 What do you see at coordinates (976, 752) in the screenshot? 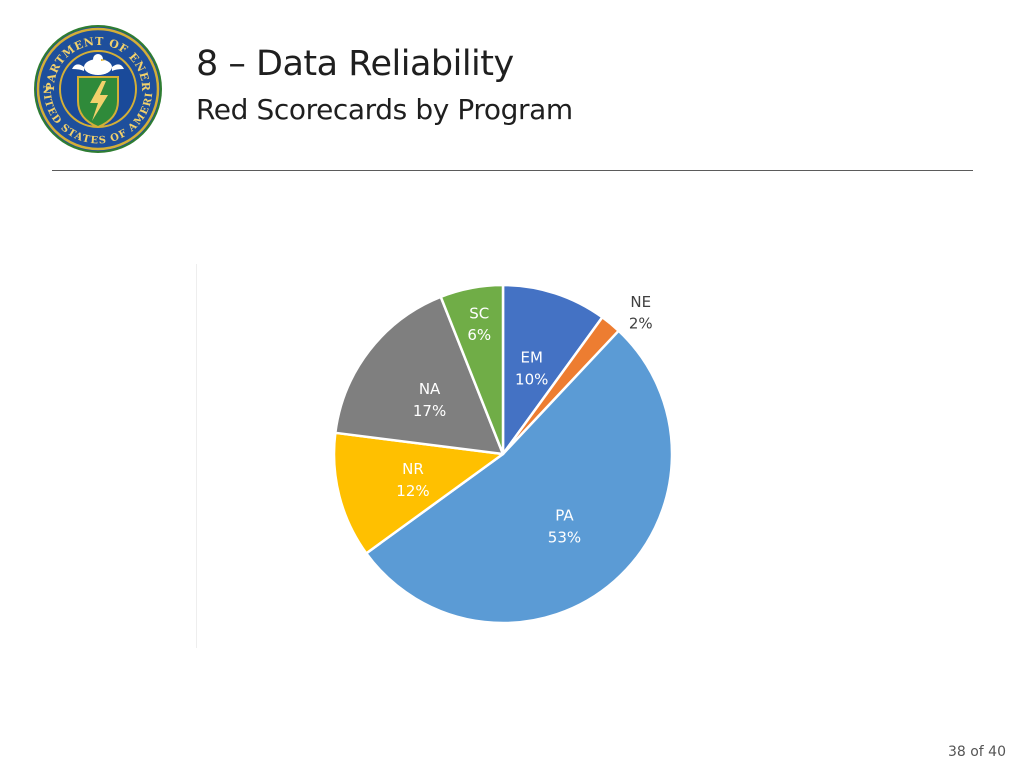
I see `page-number: 38 of 40` at bounding box center [976, 752].